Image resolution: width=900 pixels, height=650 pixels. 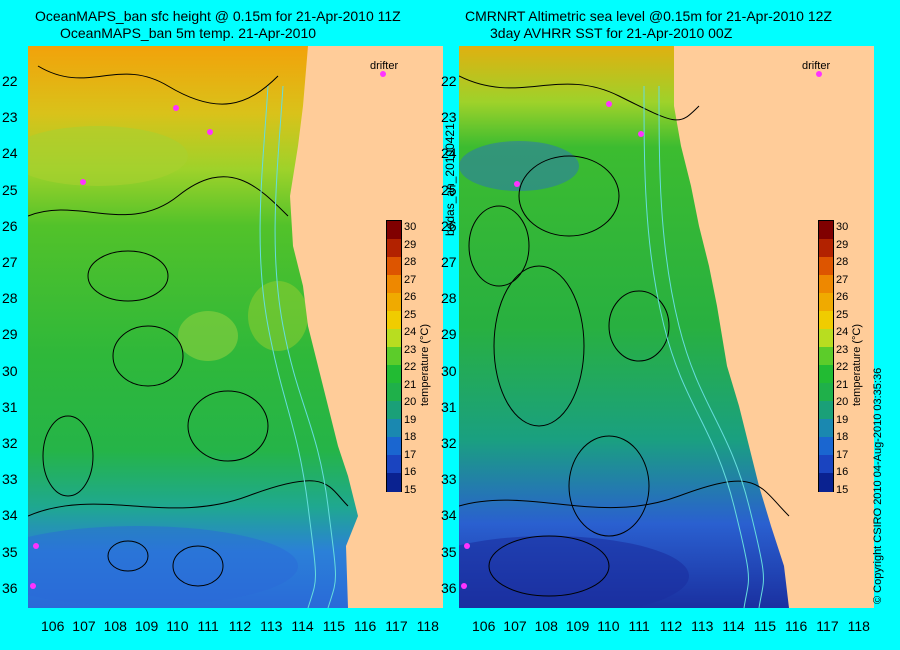 What do you see at coordinates (857, 364) in the screenshot?
I see `colorbar-right-title: temperature (°C)` at bounding box center [857, 364].